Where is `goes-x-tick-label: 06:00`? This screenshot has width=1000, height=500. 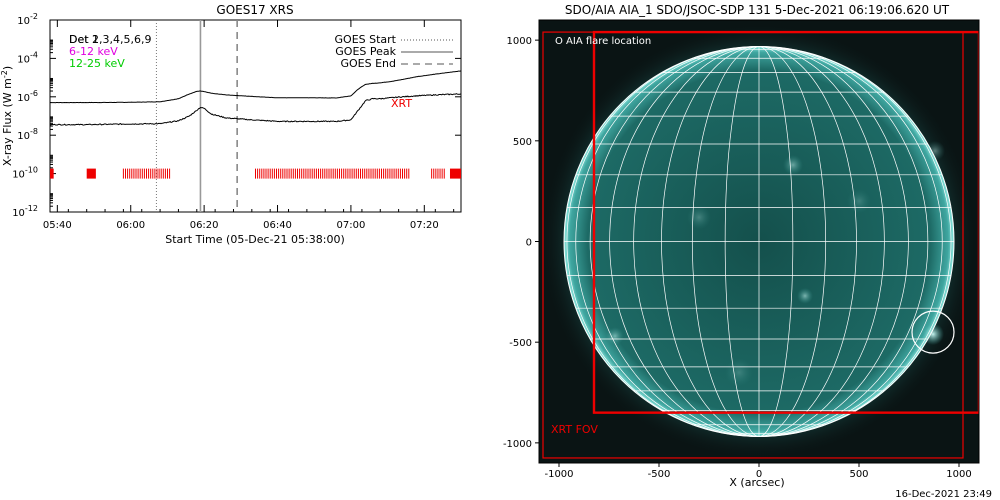 goes-x-tick-label: 06:00 is located at coordinates (130, 225).